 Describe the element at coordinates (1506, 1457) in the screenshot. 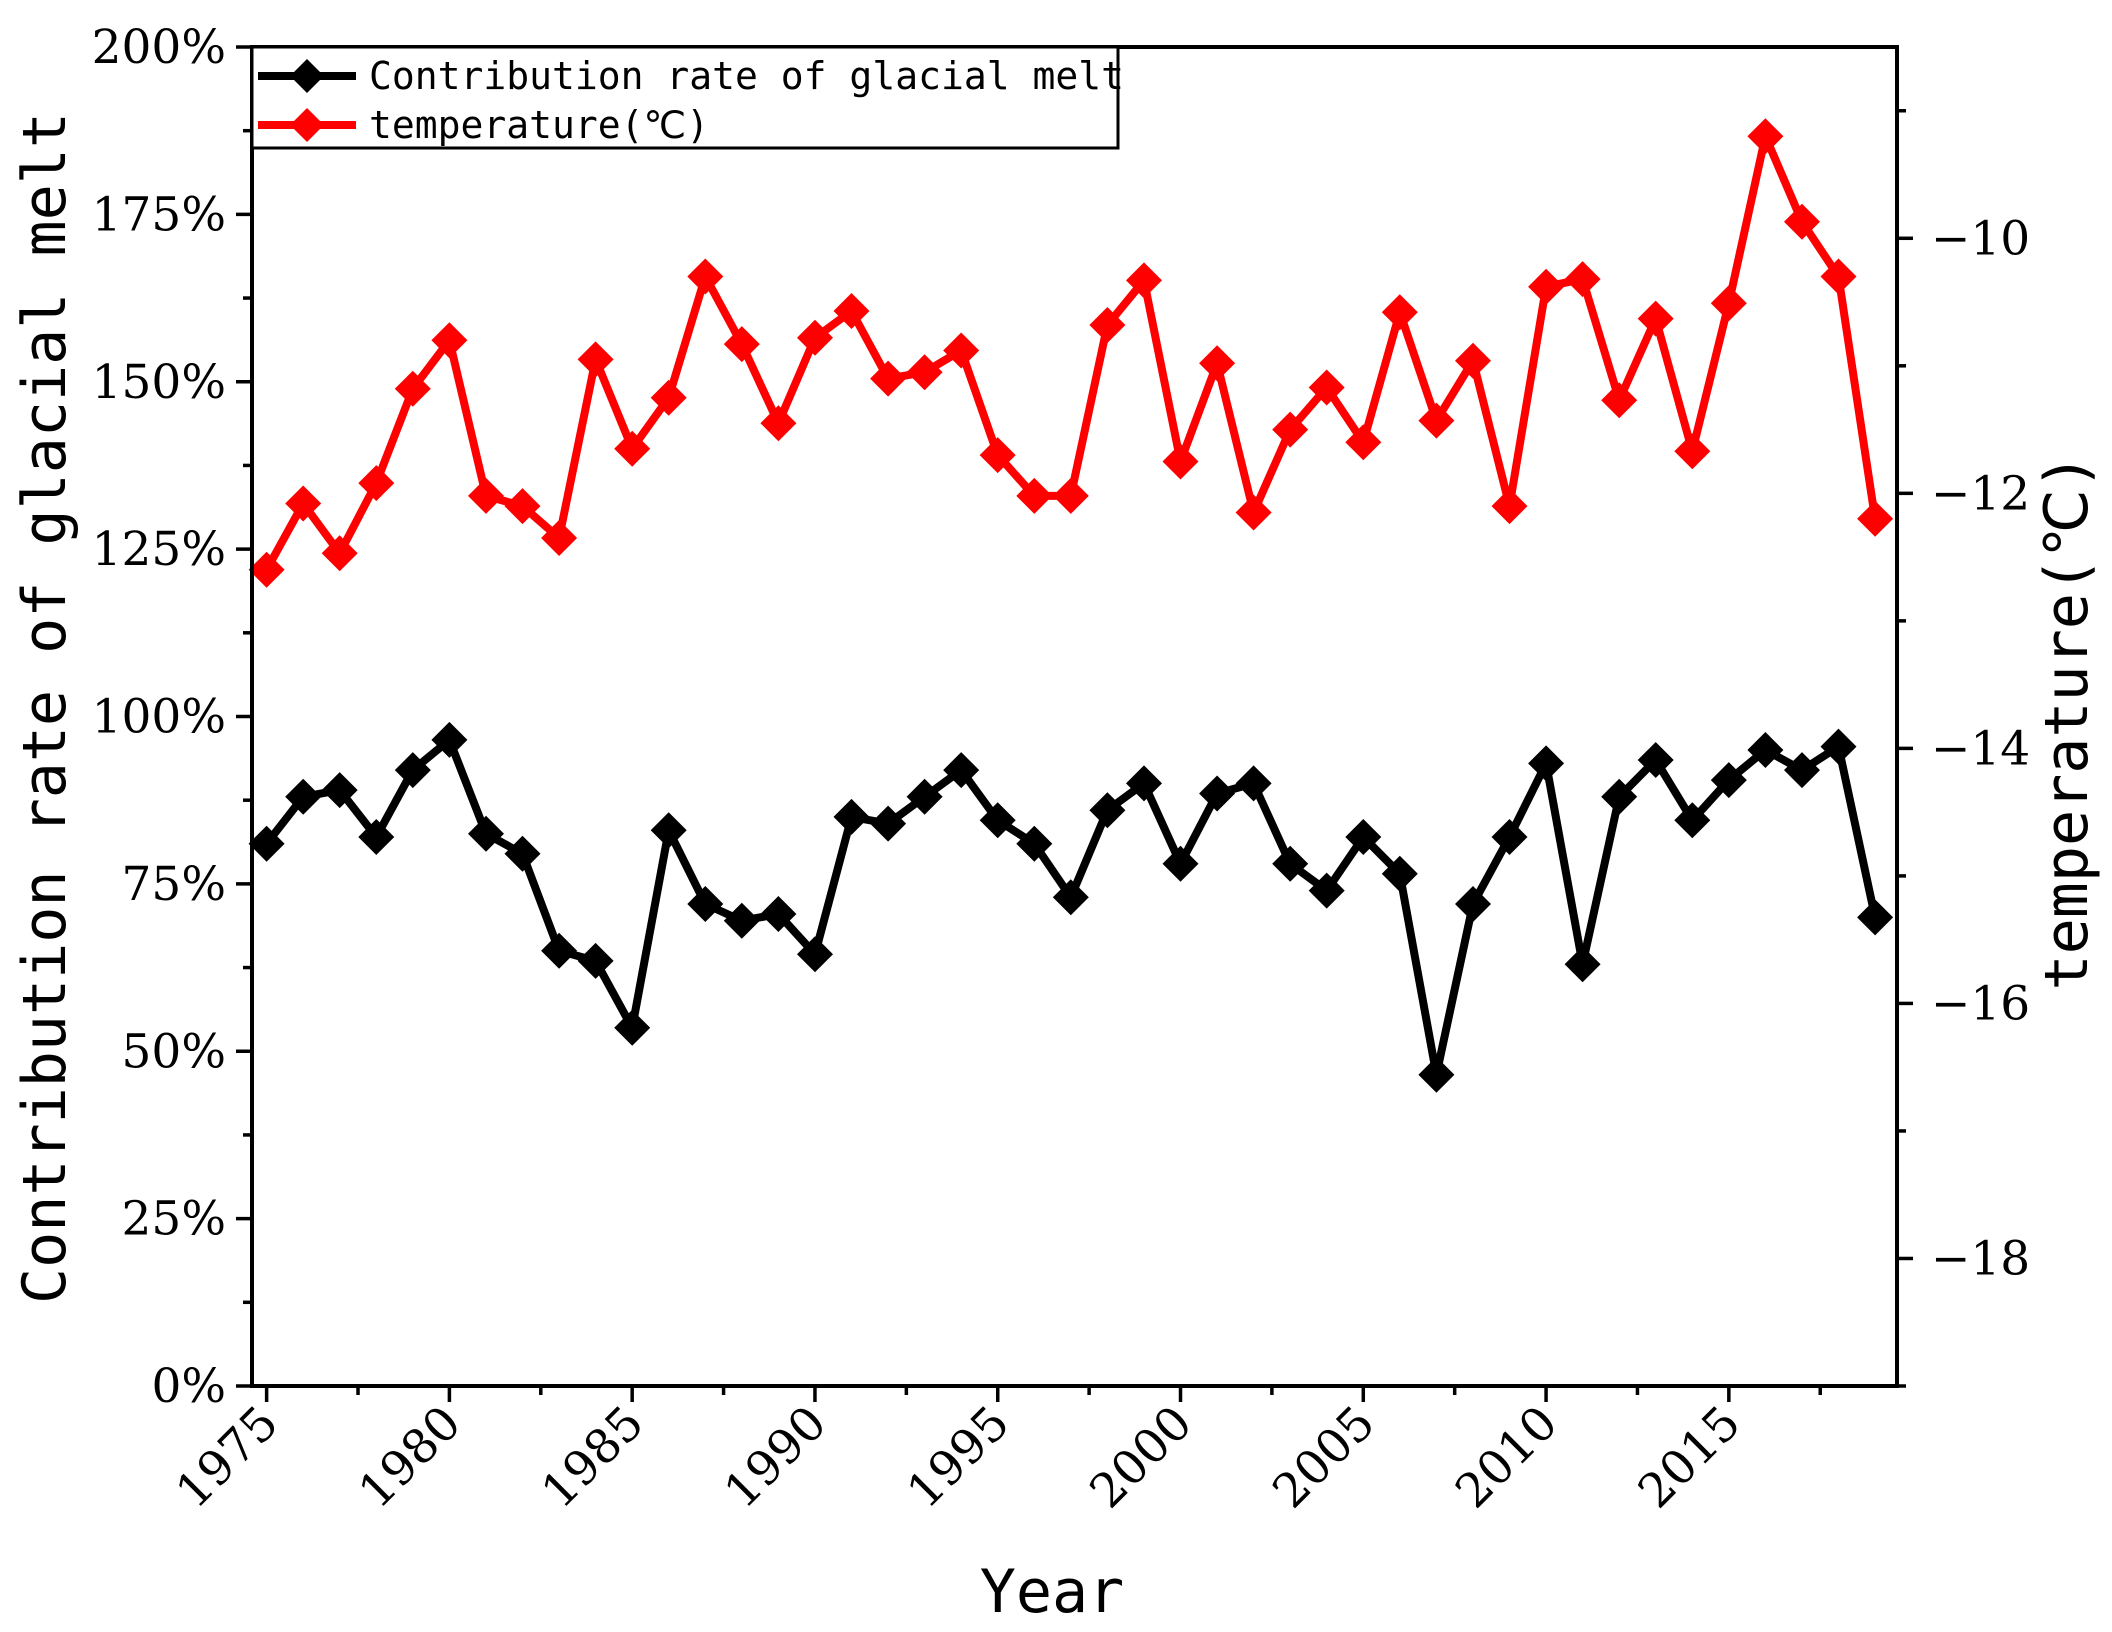

I see `x-tick-label: 2010` at that location.